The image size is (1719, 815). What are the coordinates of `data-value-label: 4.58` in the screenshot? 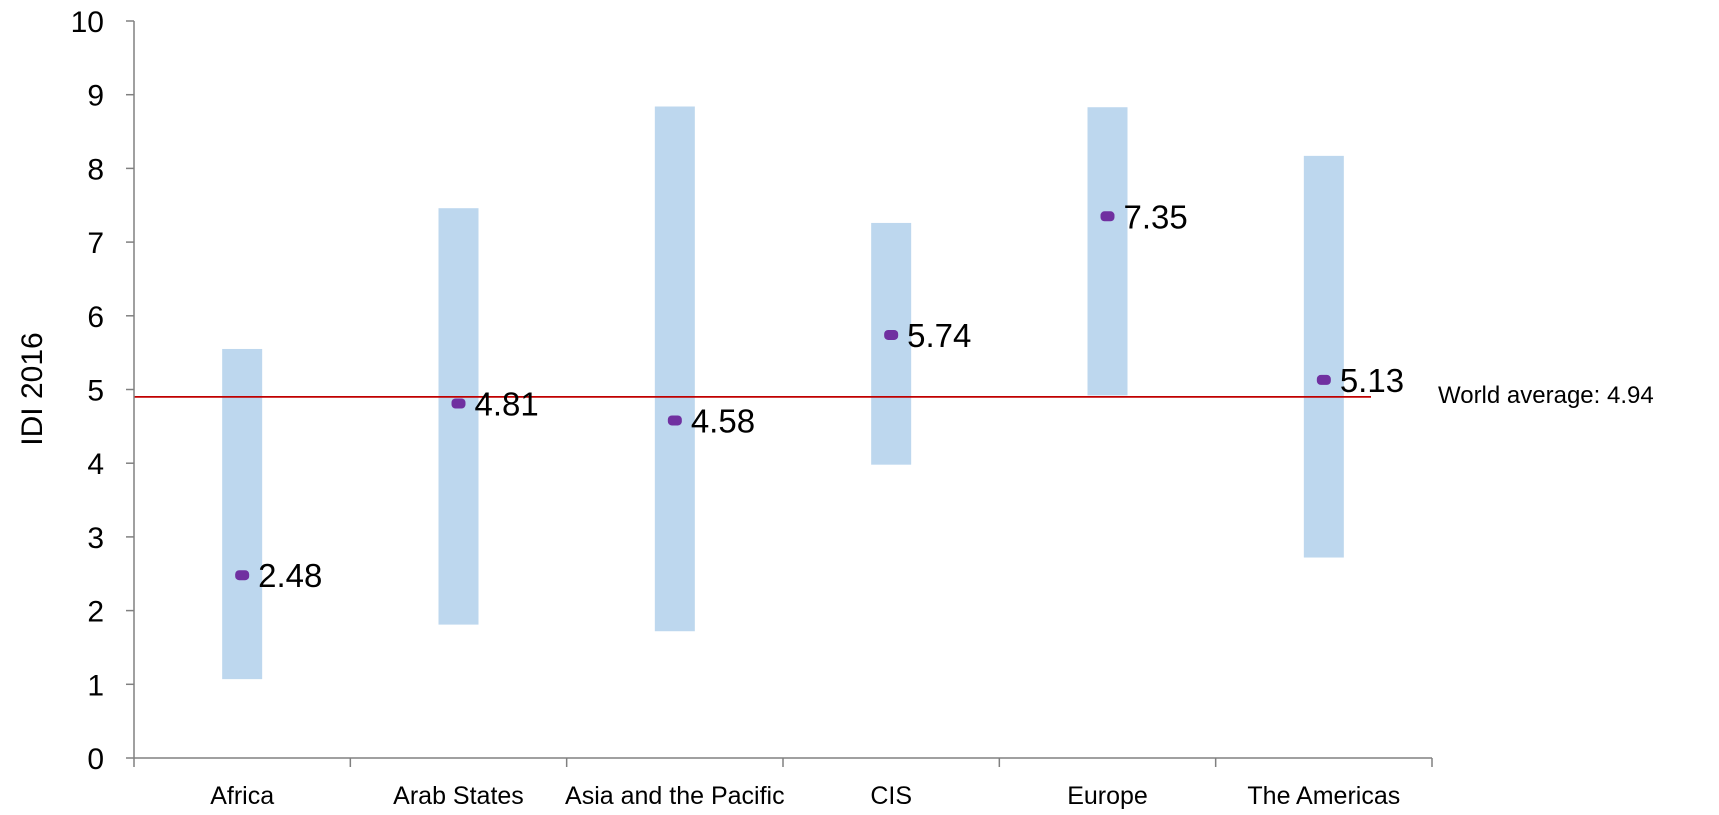 It's located at (723, 420).